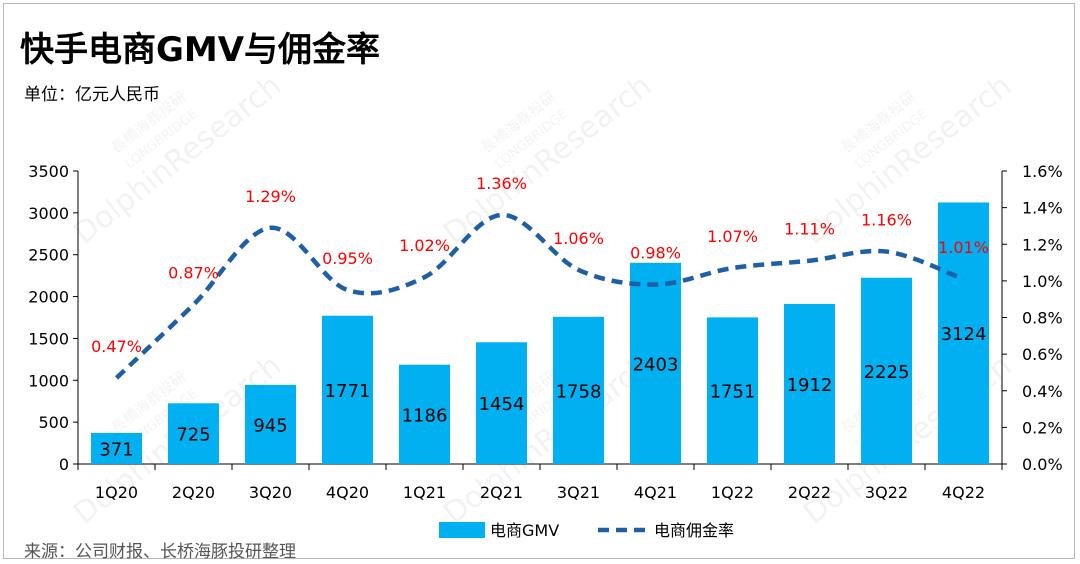 The height and width of the screenshot is (564, 1080). What do you see at coordinates (655, 253) in the screenshot?
I see `rate-label: 0.98%` at bounding box center [655, 253].